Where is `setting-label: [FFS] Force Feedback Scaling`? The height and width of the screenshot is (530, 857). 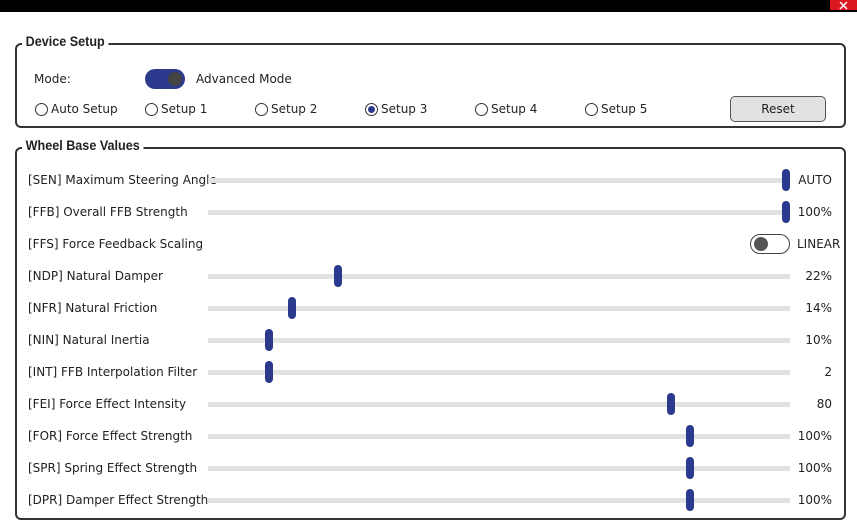 setting-label: [FFS] Force Feedback Scaling is located at coordinates (116, 244).